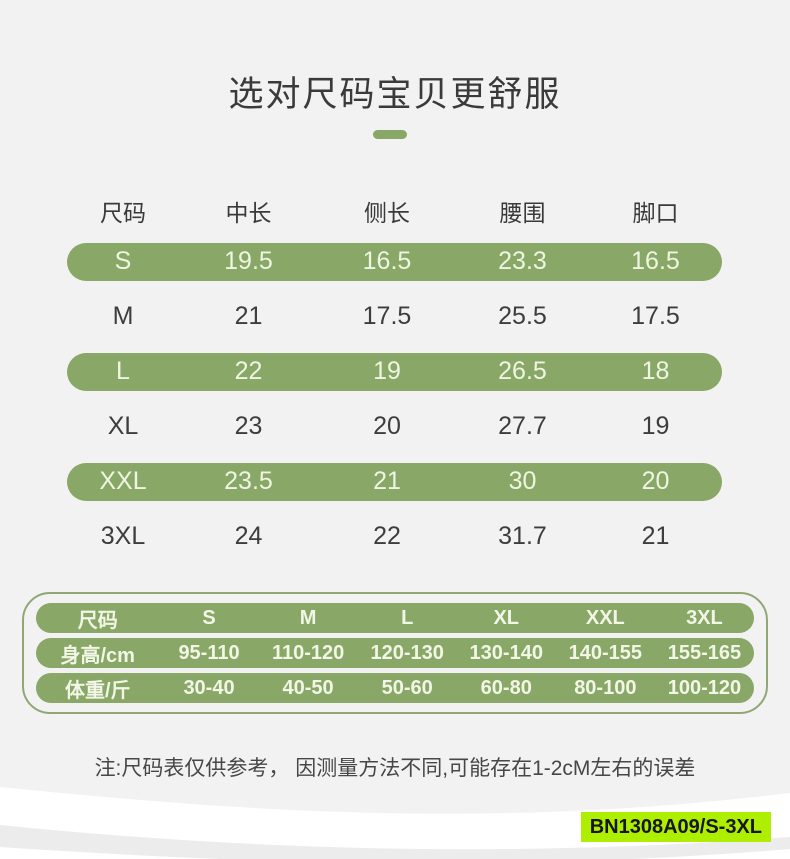  What do you see at coordinates (655, 371) in the screenshot?
I see `size-value-3: 18` at bounding box center [655, 371].